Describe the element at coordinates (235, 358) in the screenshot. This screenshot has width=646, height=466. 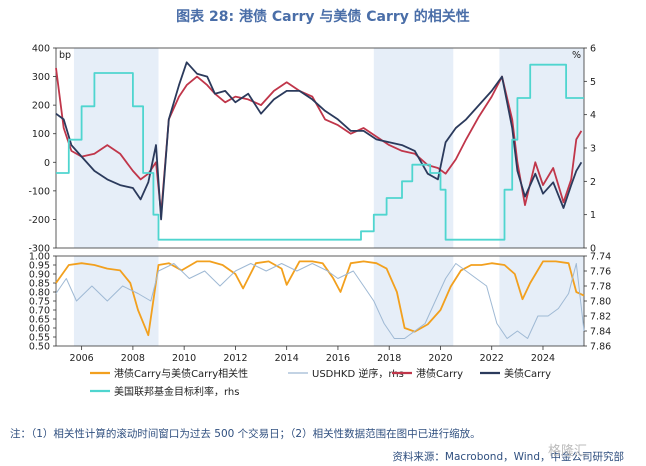
I see `xtick-label: 2012` at that location.